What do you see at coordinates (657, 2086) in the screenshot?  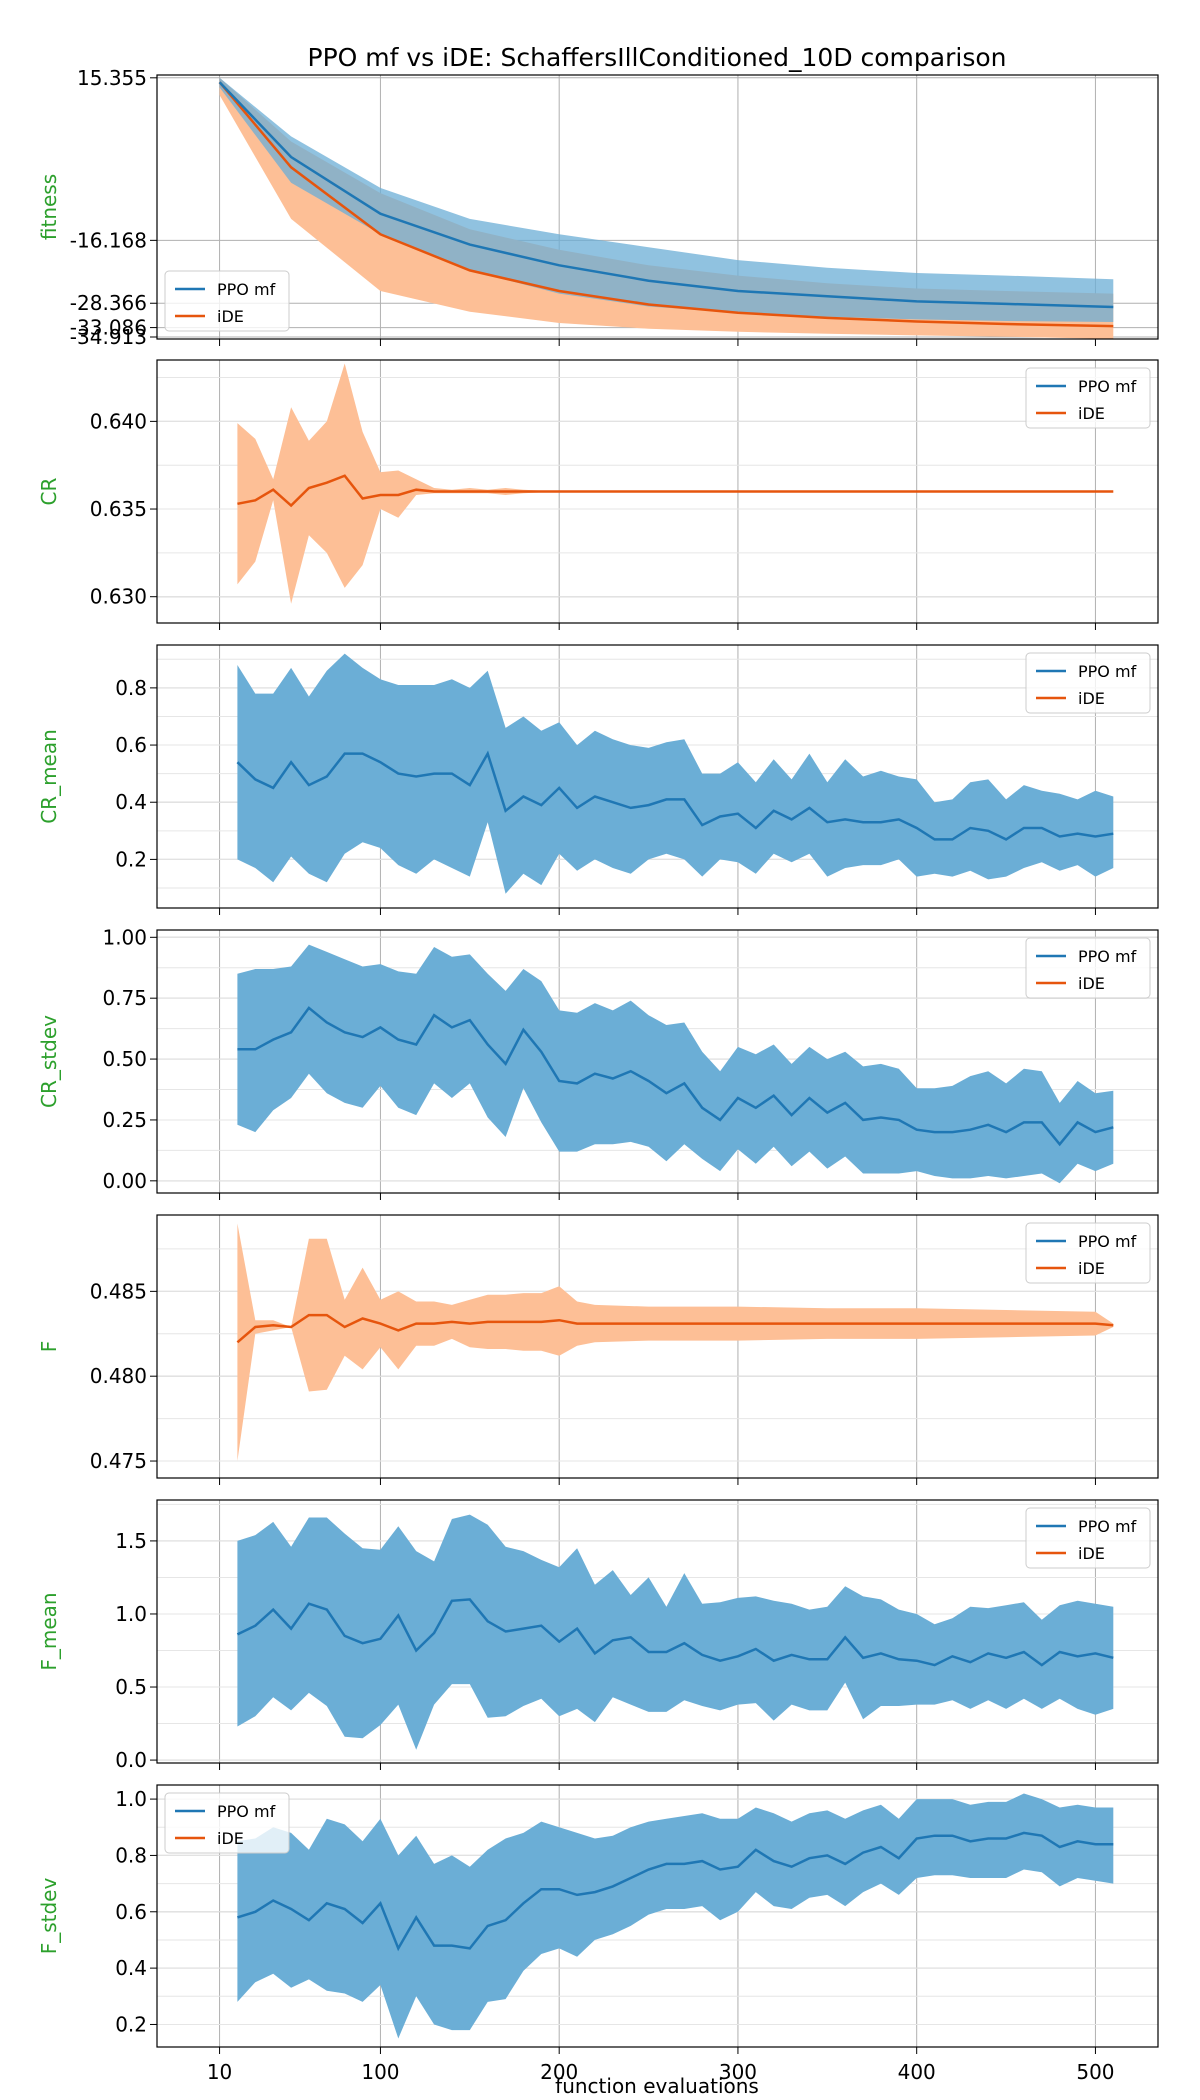 I see `x-axis-label: function evaluations` at bounding box center [657, 2086].